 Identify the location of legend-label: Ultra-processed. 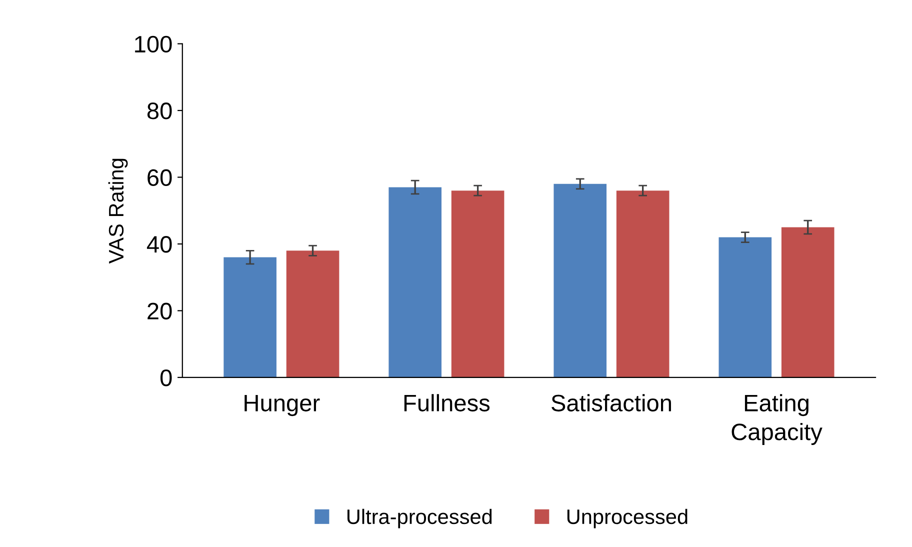
(419, 518).